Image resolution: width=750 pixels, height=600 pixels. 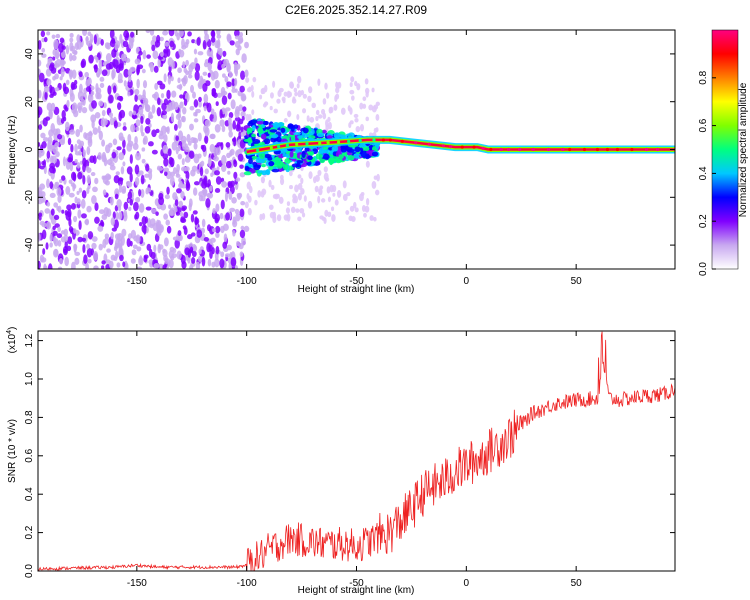 I want to click on colorbar-tick-label: 0.4, so click(x=703, y=173).